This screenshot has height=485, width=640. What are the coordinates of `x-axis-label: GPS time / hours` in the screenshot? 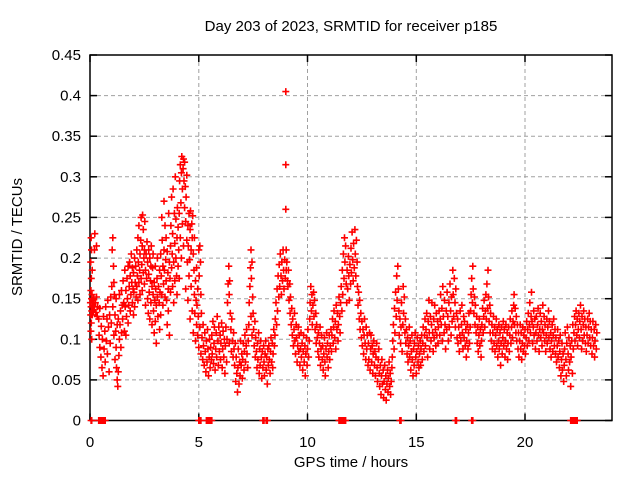 It's located at (351, 462).